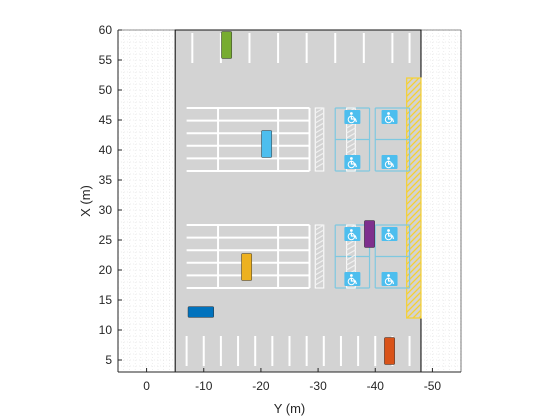  What do you see at coordinates (318, 386) in the screenshot?
I see `x-tick-label: -30` at bounding box center [318, 386].